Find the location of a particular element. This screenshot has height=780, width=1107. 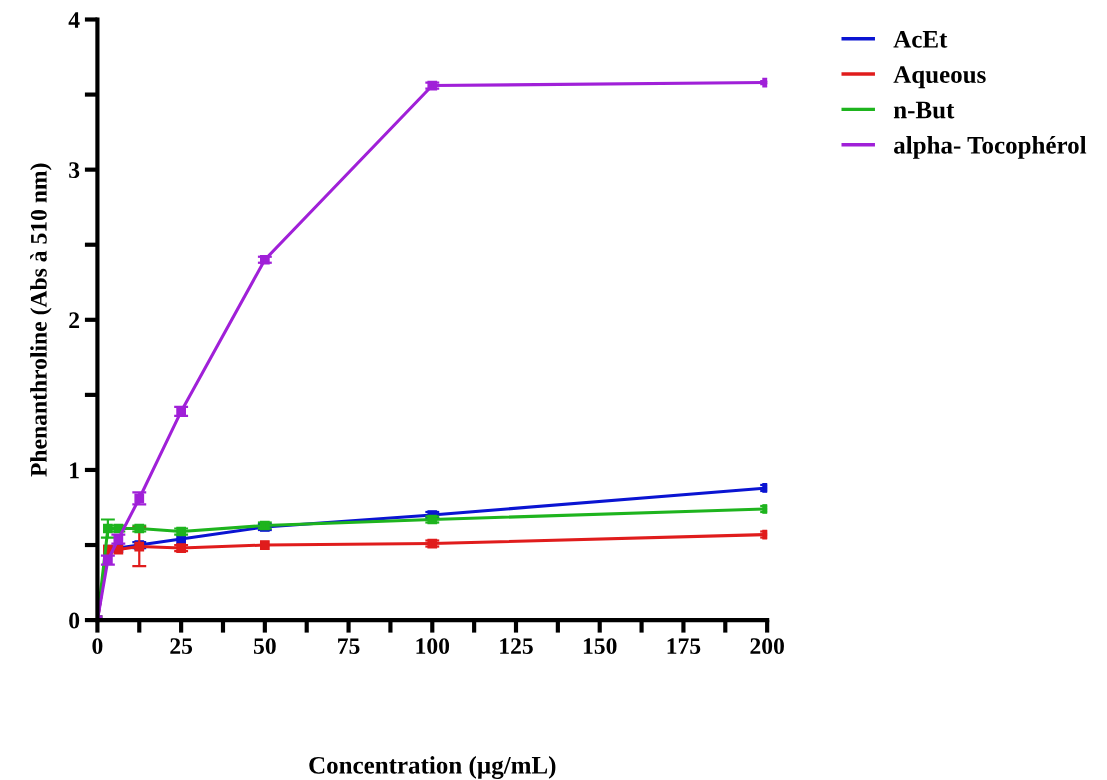

y-tick-label: 2 is located at coordinates (74, 320).